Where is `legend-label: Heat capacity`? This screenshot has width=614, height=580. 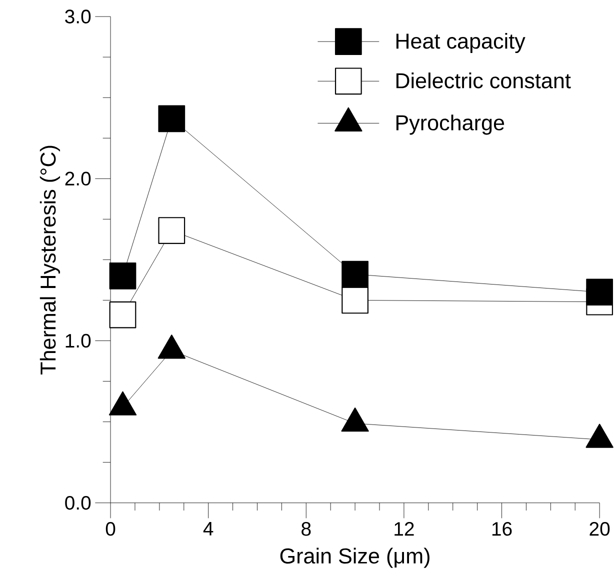 legend-label: Heat capacity is located at coordinates (461, 43).